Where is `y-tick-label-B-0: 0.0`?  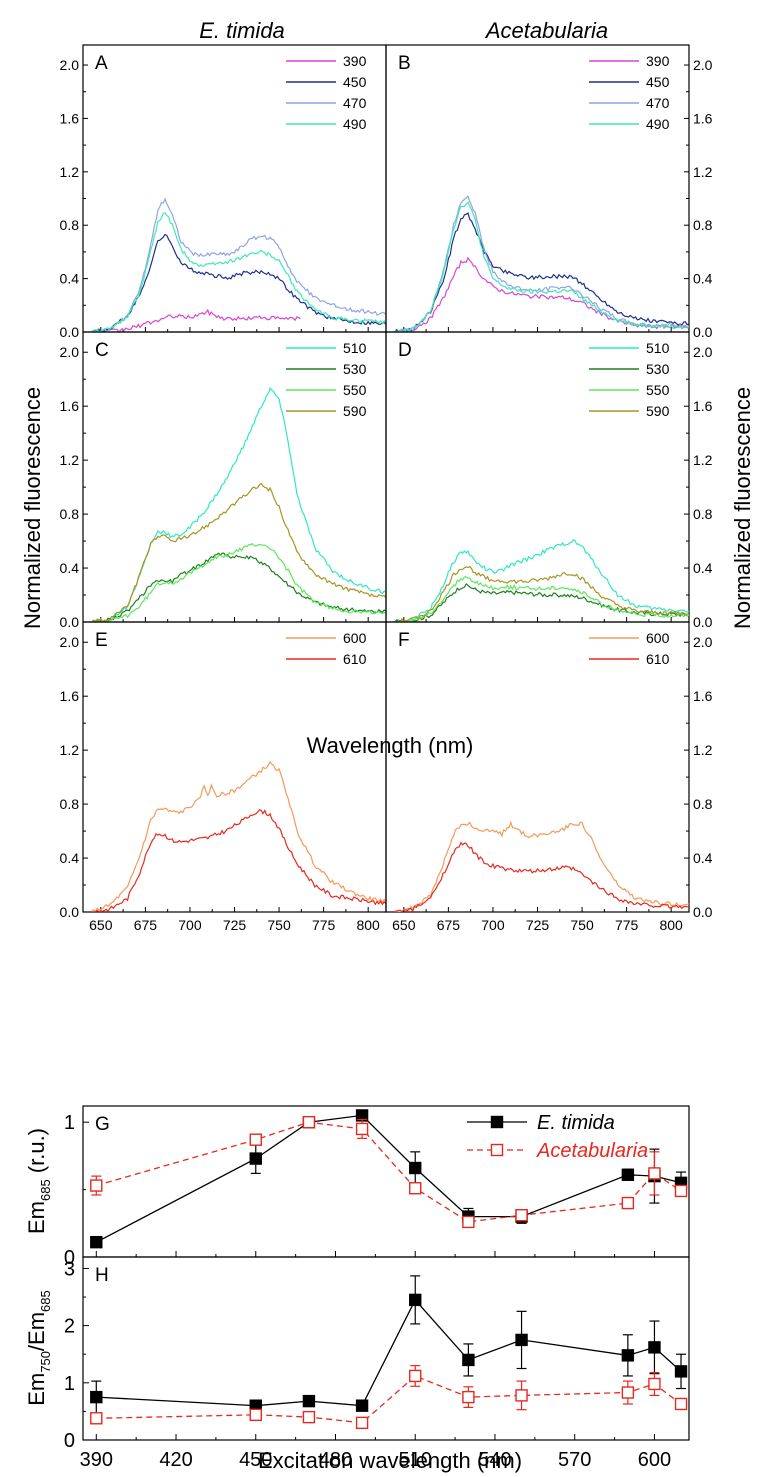
y-tick-label-B-0: 0.0 is located at coordinates (703, 332).